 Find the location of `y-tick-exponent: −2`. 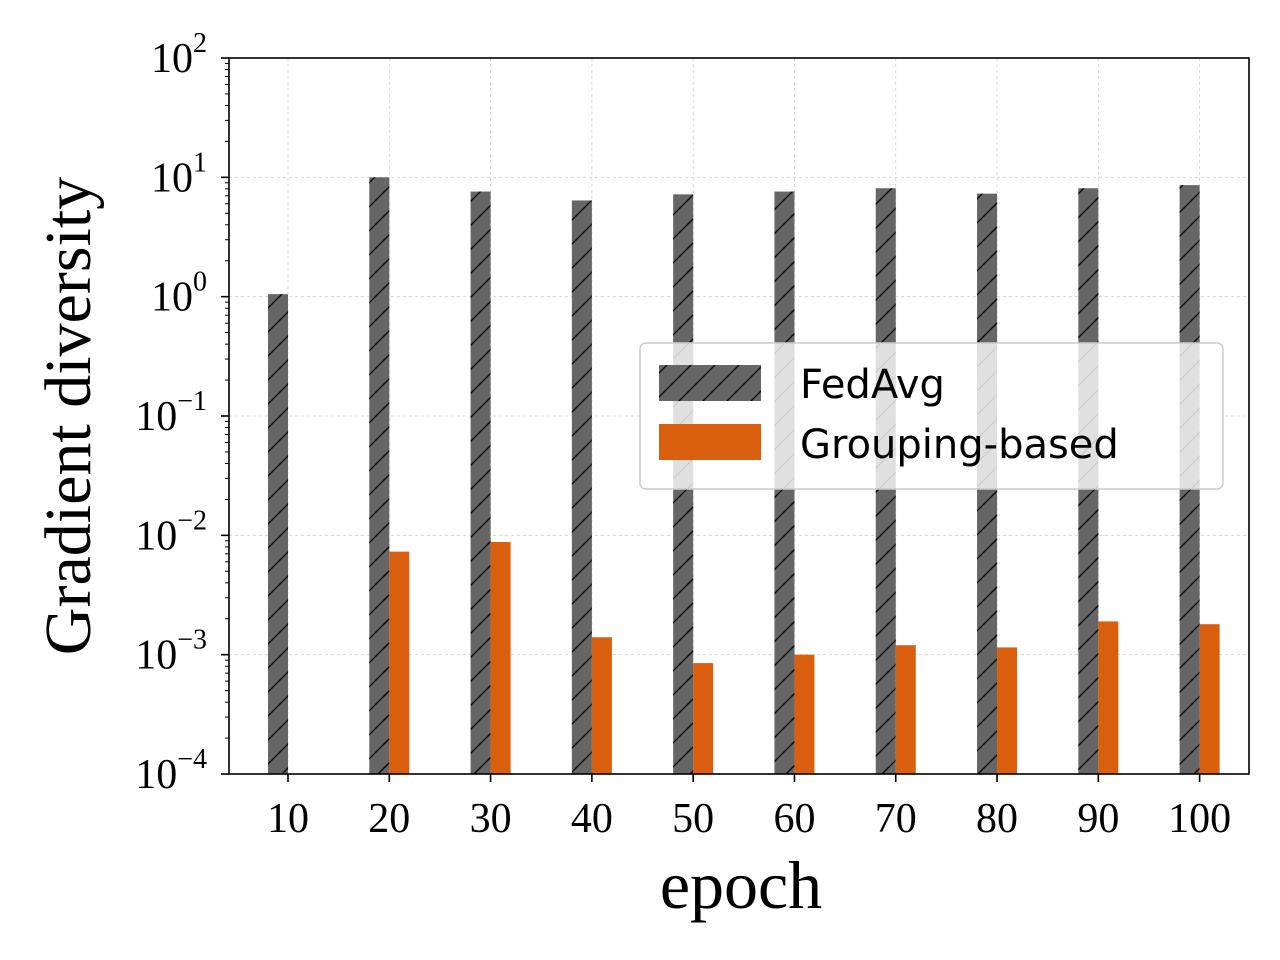

y-tick-exponent: −2 is located at coordinates (192, 520).